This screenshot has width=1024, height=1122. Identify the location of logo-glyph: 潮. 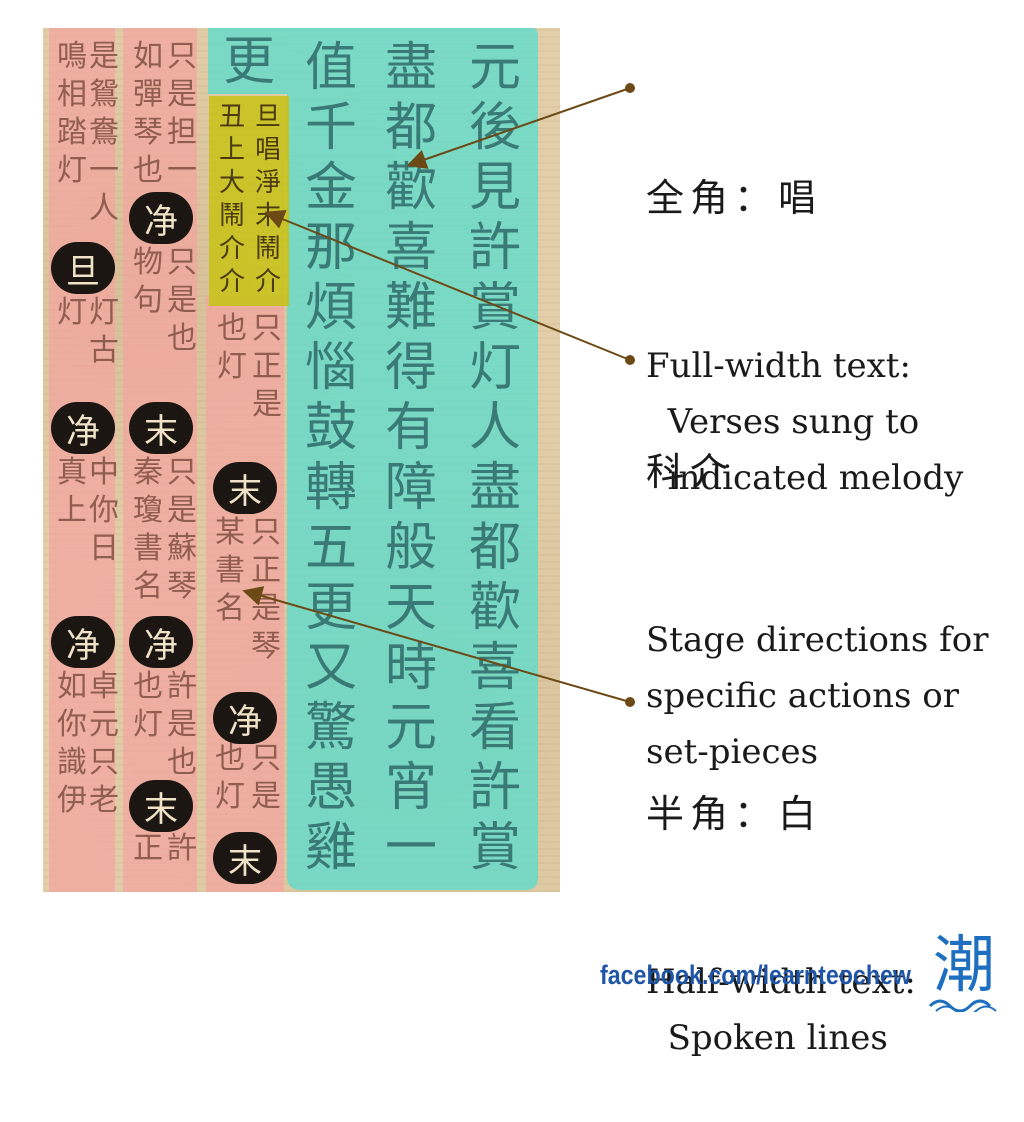
(963, 964).